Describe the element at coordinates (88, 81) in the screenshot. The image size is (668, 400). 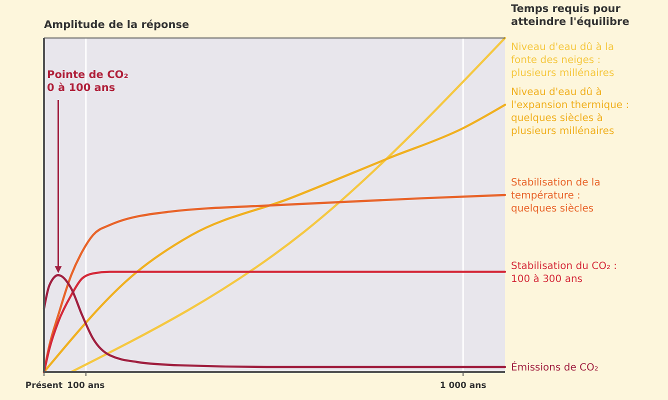
I see `annotation: Pointe de CO₂ 0 à 100 ans` at that location.